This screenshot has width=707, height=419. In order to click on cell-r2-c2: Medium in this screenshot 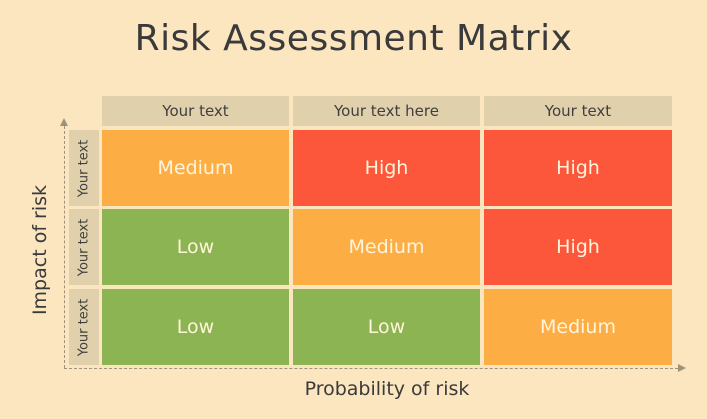, I will do `click(386, 247)`.